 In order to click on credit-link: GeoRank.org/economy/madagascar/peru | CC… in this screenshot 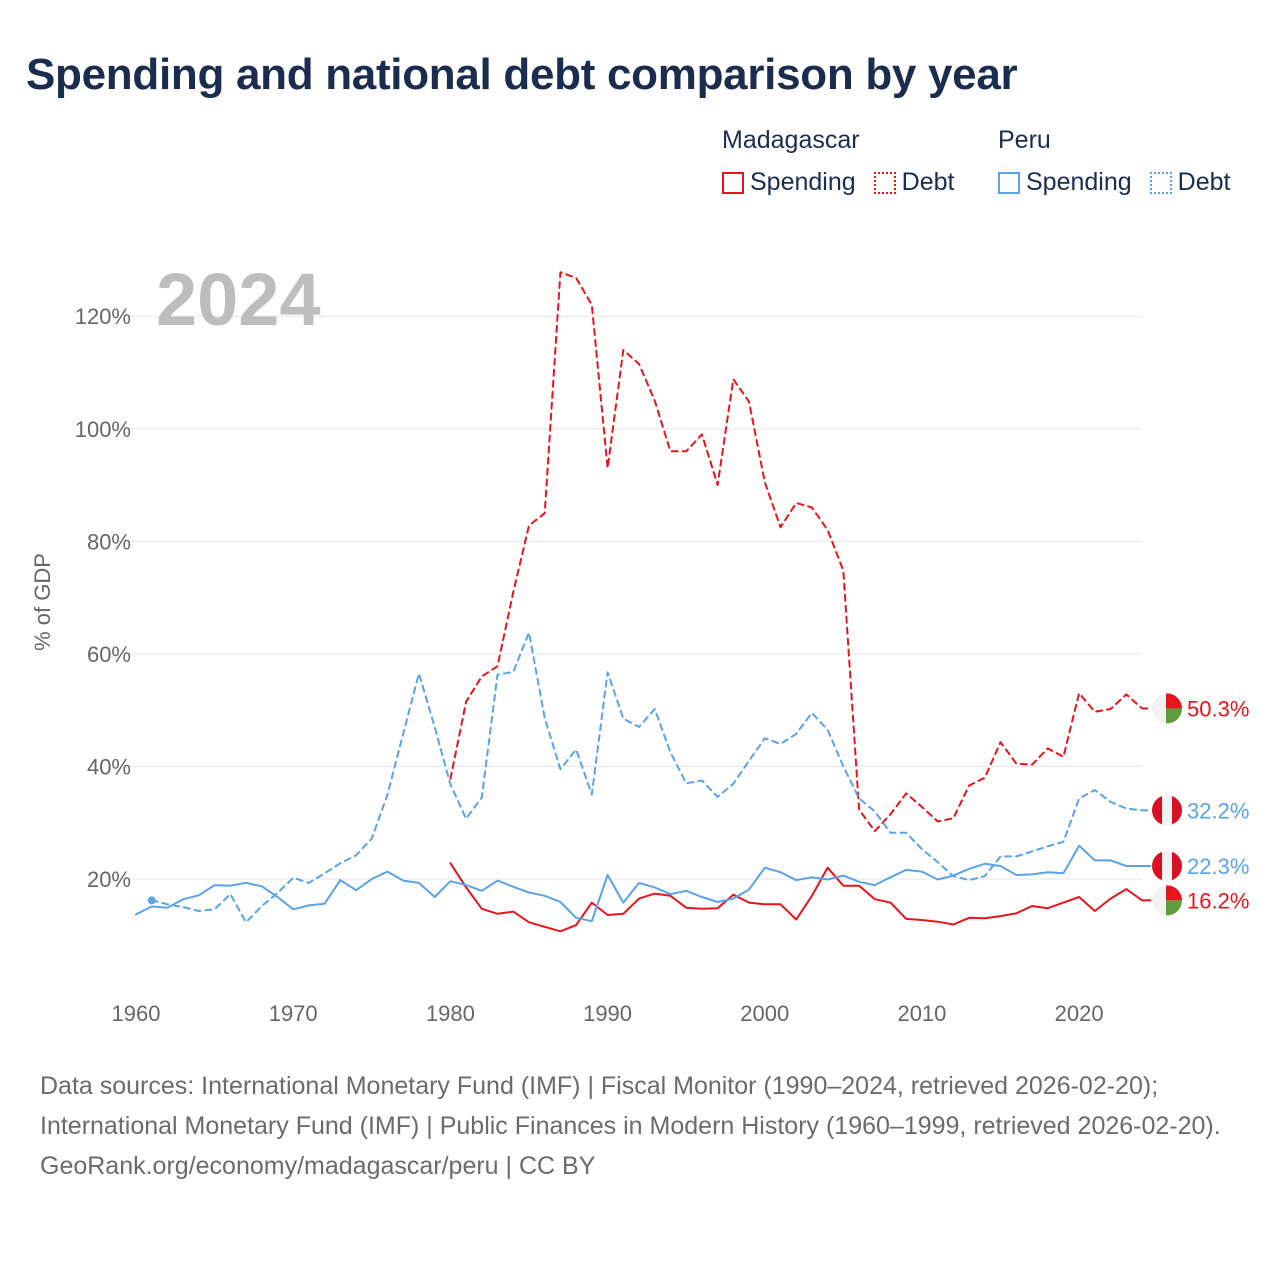, I will do `click(318, 1166)`.